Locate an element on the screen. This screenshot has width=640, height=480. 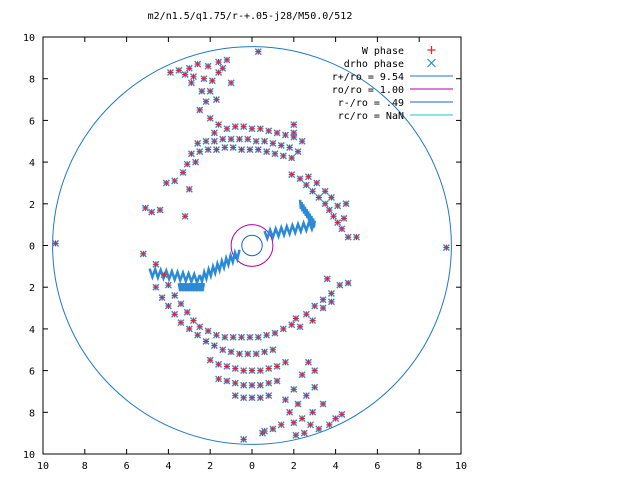
x-tick-label: 2 is located at coordinates (210, 466).